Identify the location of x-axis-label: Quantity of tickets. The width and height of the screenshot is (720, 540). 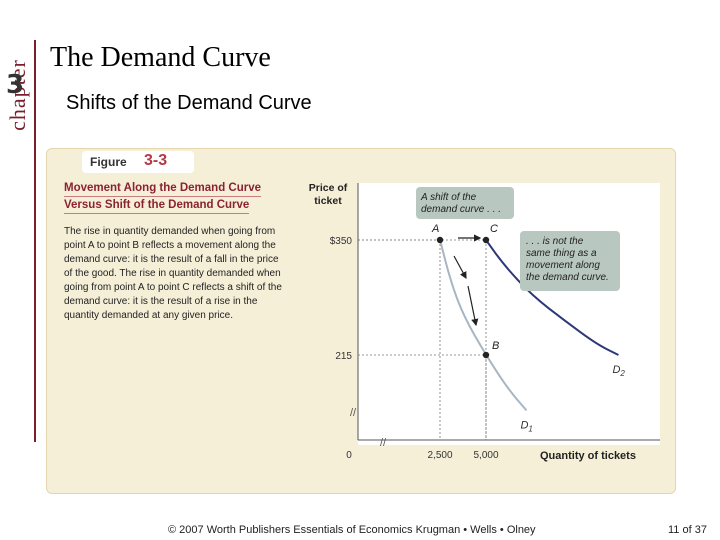
(588, 456).